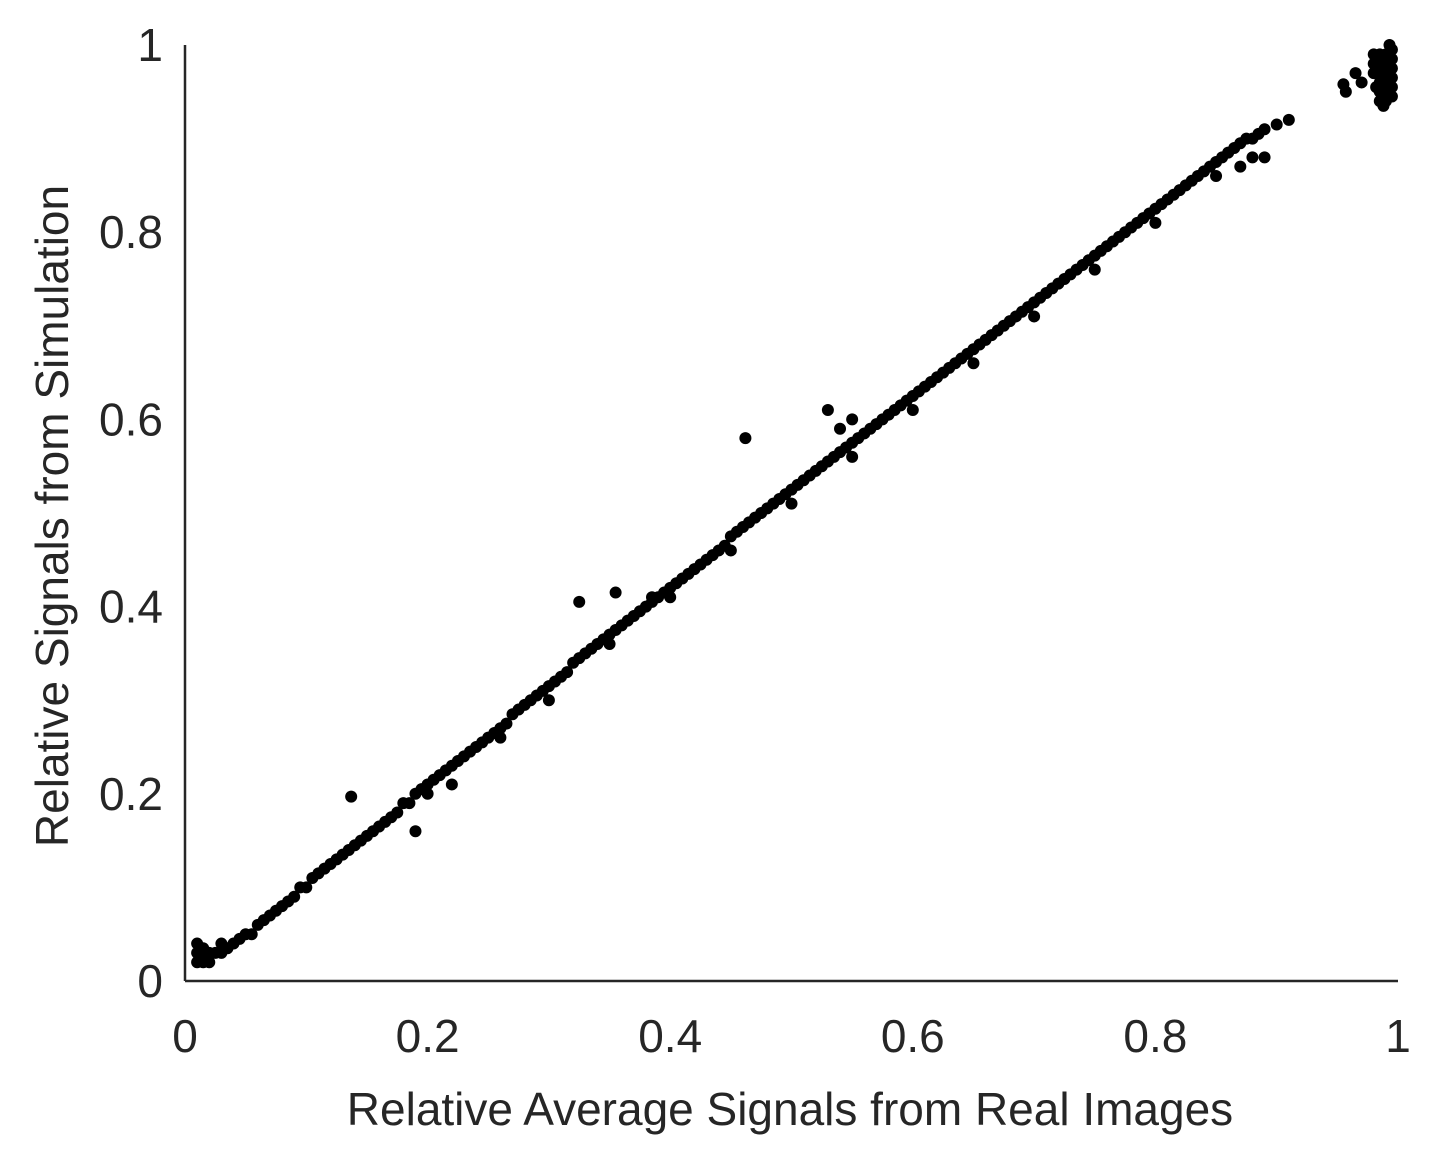 The width and height of the screenshot is (1434, 1163). What do you see at coordinates (131, 232) in the screenshot?
I see `y-tick-label: 0.8` at bounding box center [131, 232].